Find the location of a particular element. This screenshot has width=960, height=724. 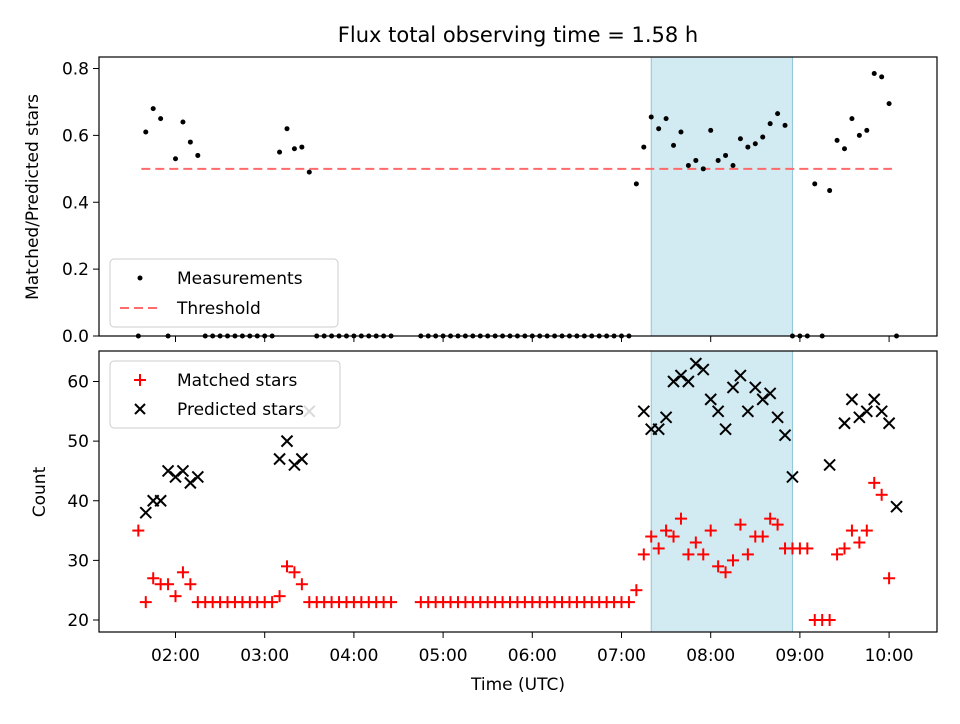

figure-title: Flux total observing time = 1.58 h is located at coordinates (518, 35).